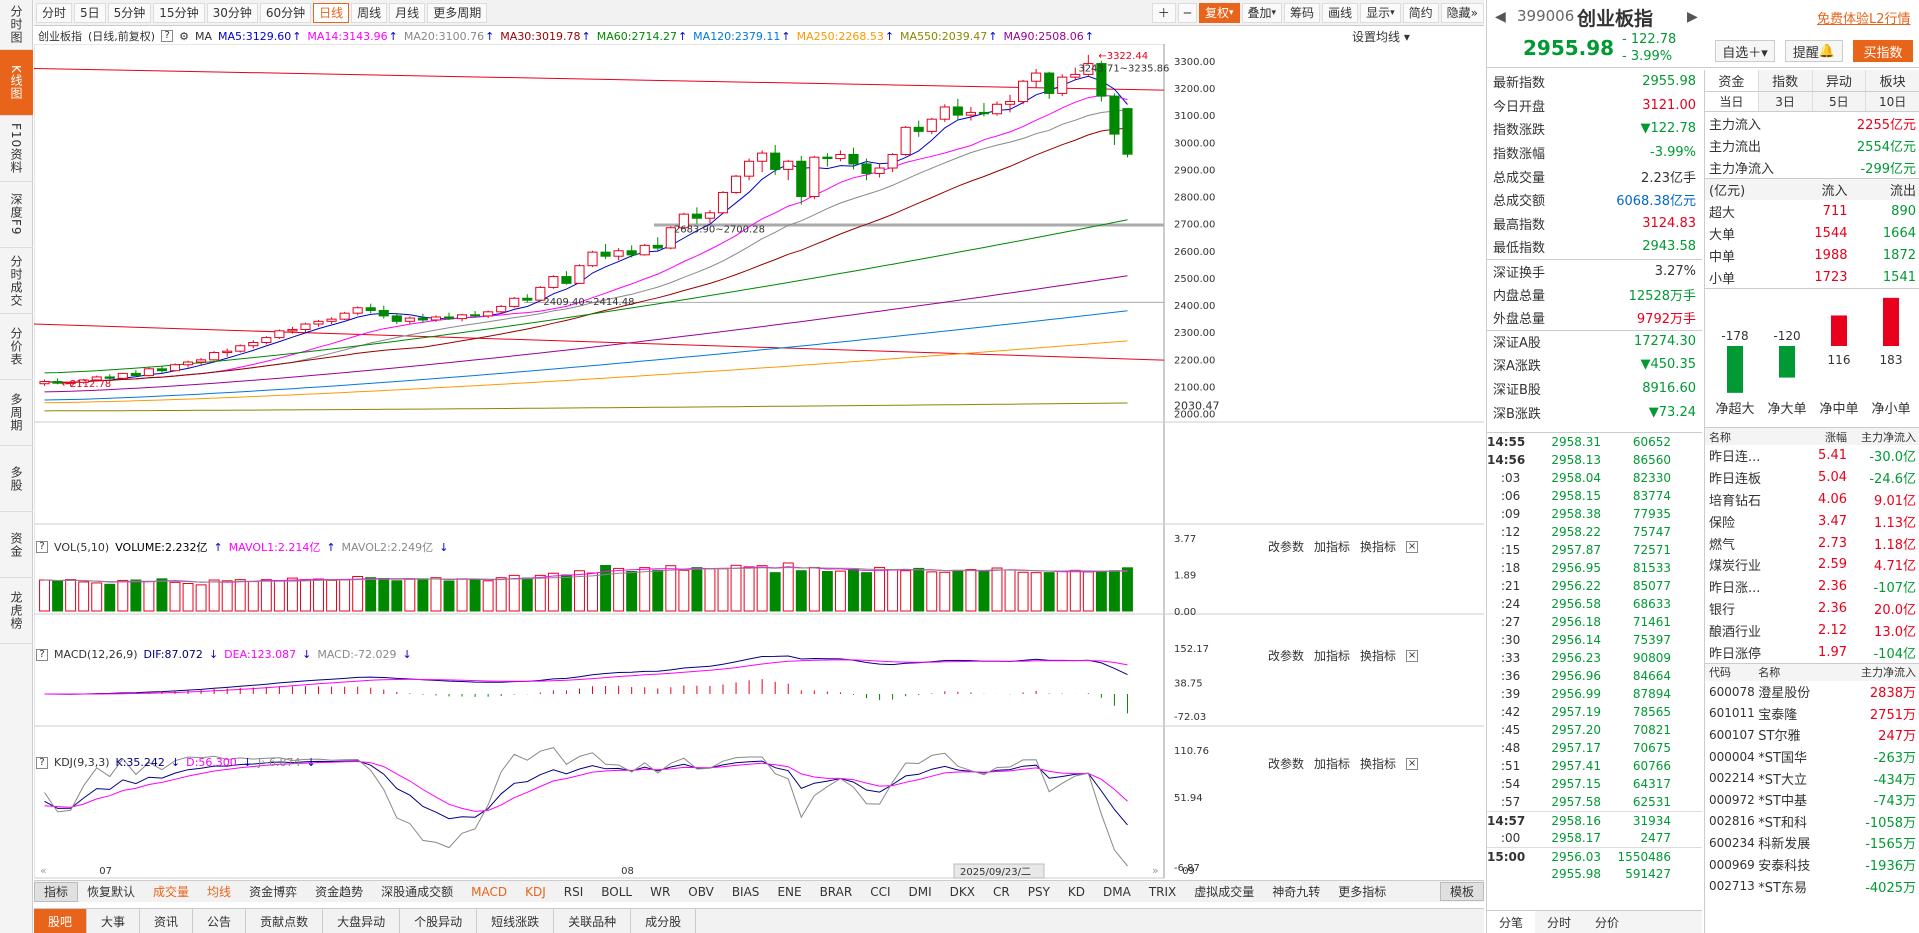 Image resolution: width=1919 pixels, height=933 pixels. I want to click on stock-row: 600234 科新发展 -1565万, so click(1812, 843).